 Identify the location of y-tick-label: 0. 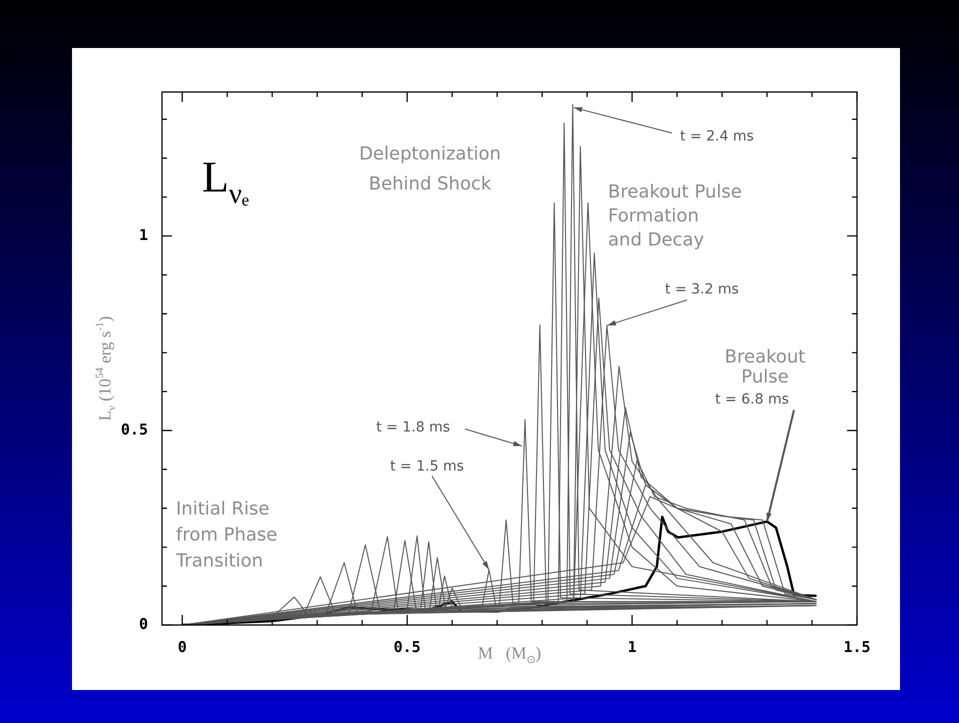
(143, 623).